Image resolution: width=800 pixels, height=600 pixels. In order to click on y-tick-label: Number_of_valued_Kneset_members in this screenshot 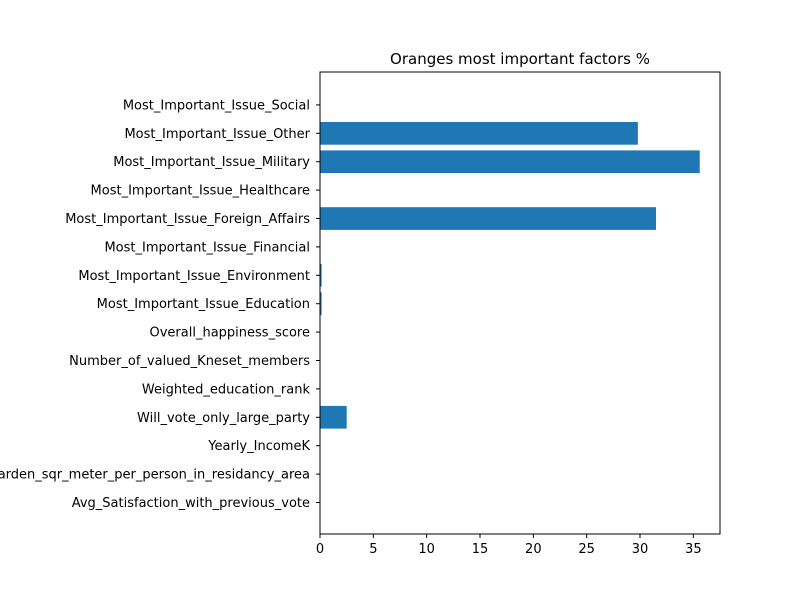, I will do `click(189, 361)`.